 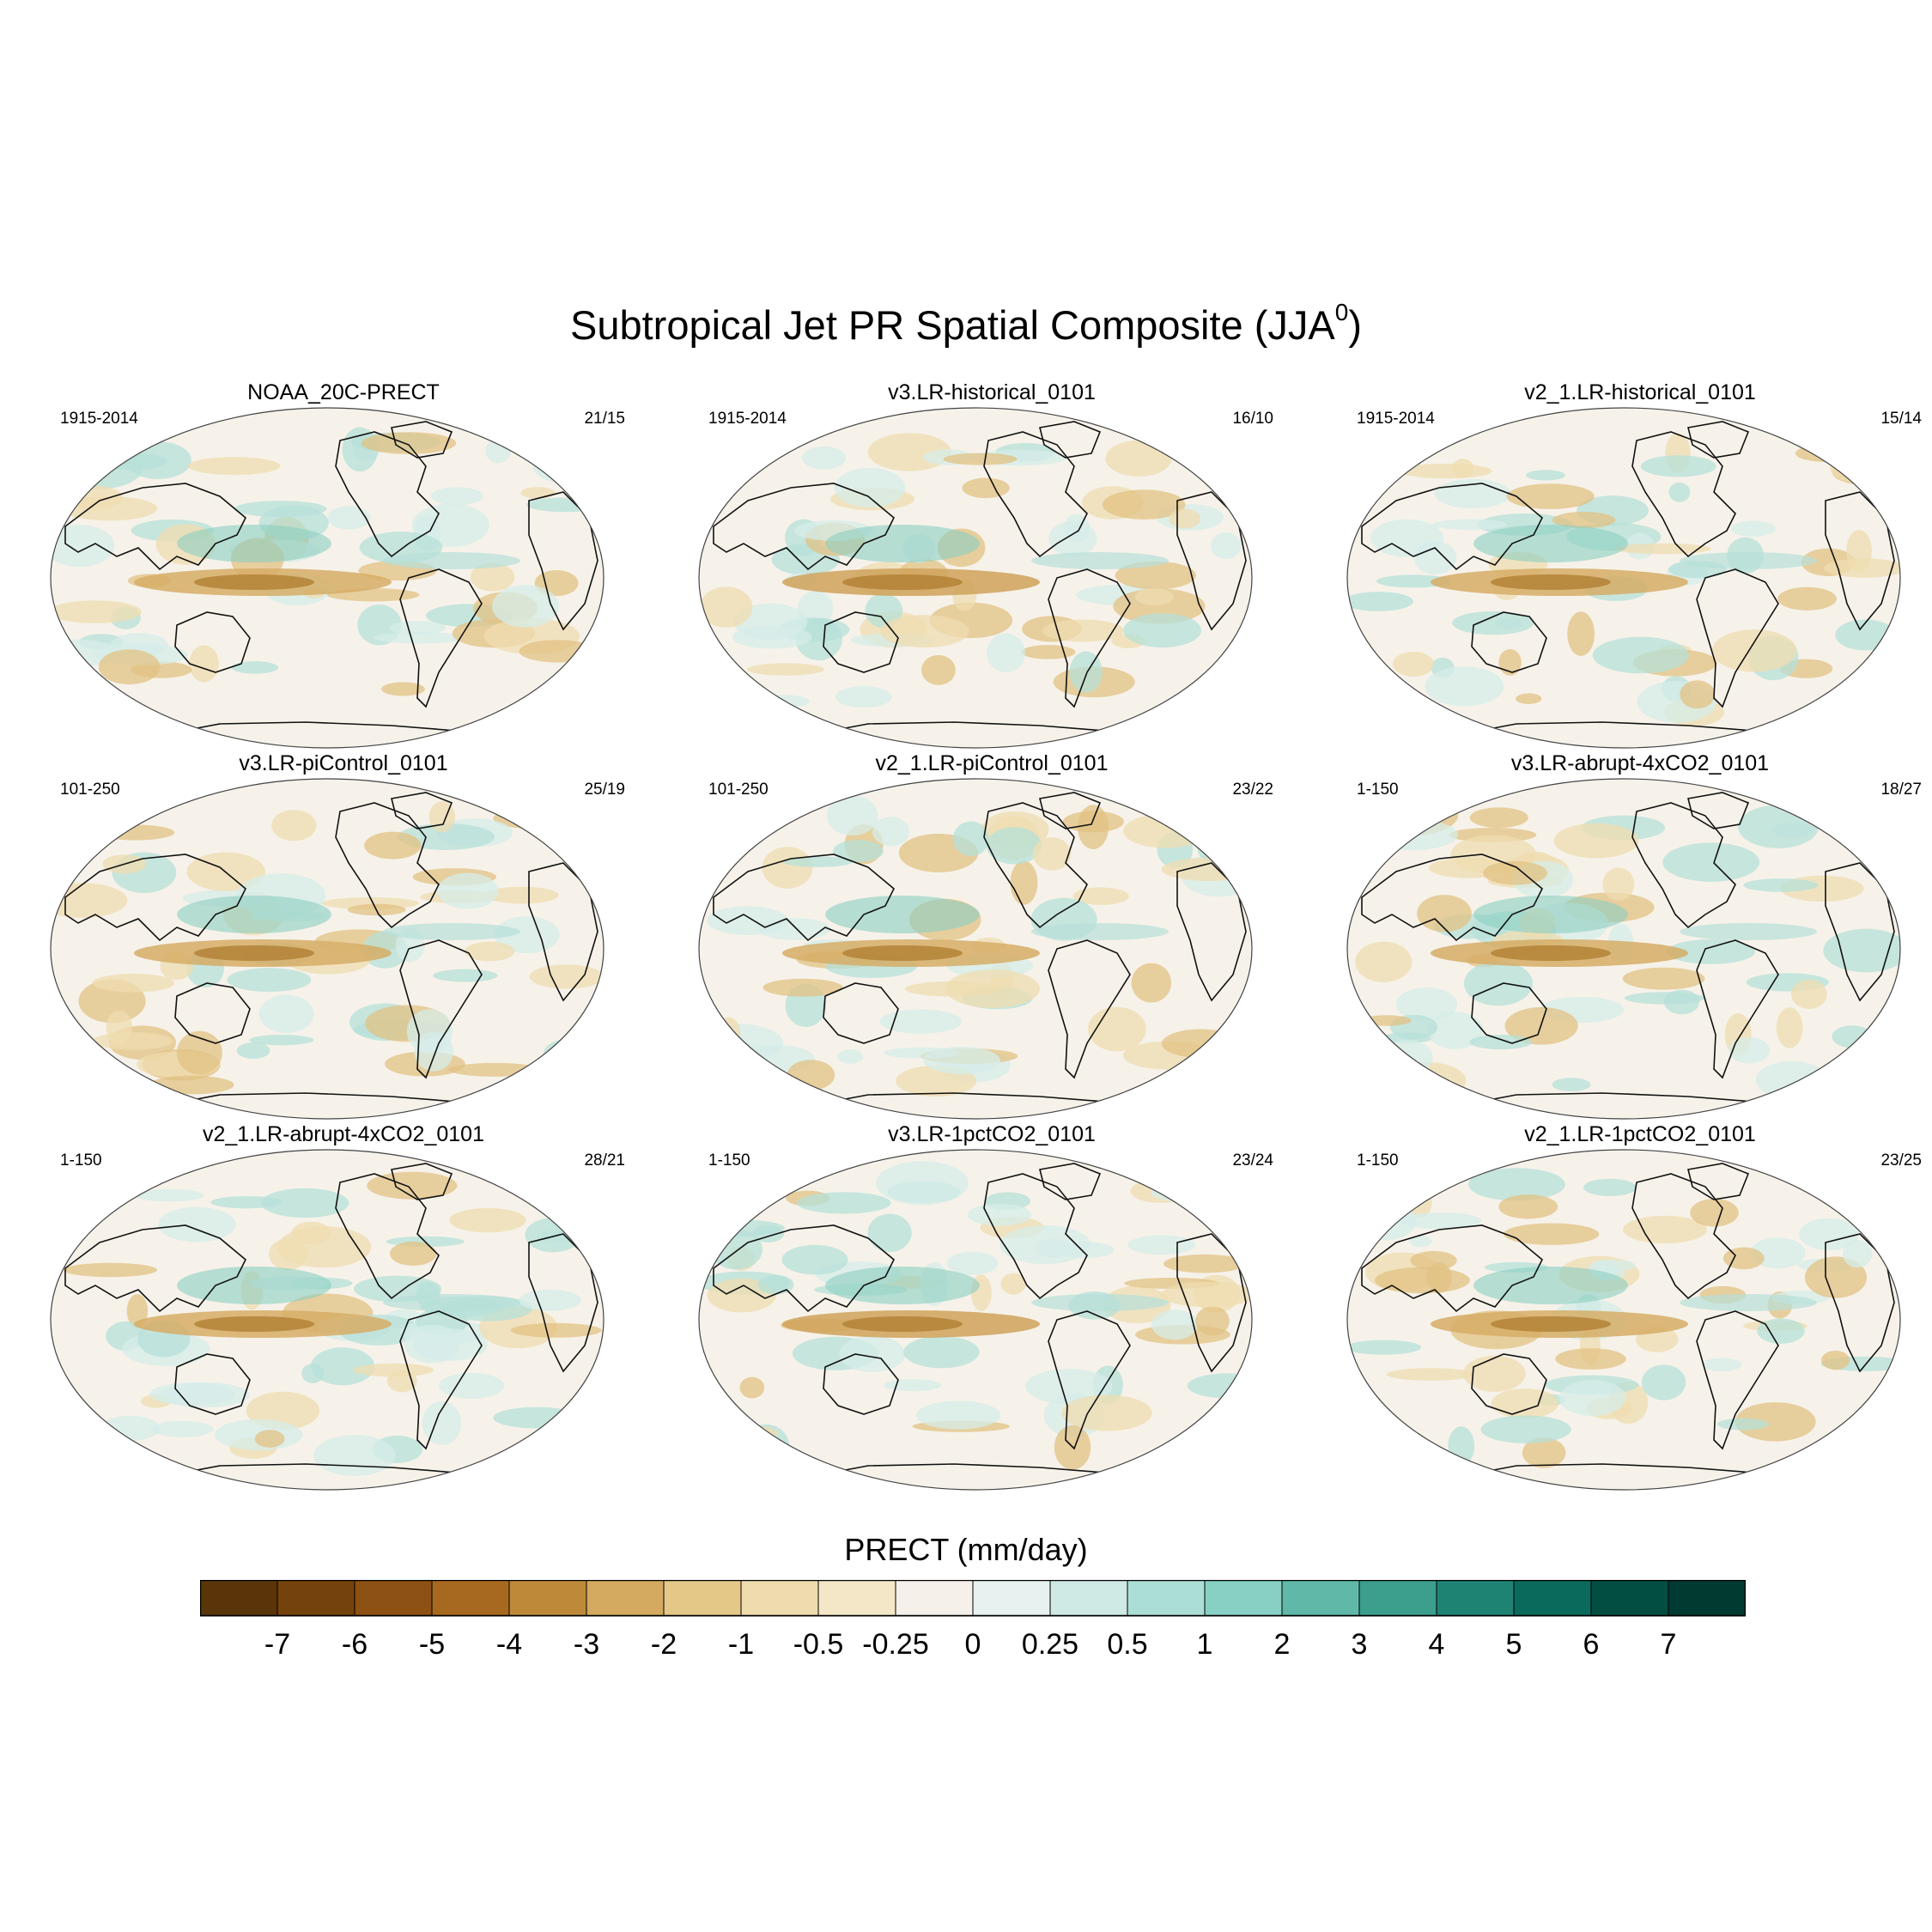 I want to click on panel: v3.LR-abrupt-4xCO2_0101 1-150 18/27, so click(x=1636, y=936).